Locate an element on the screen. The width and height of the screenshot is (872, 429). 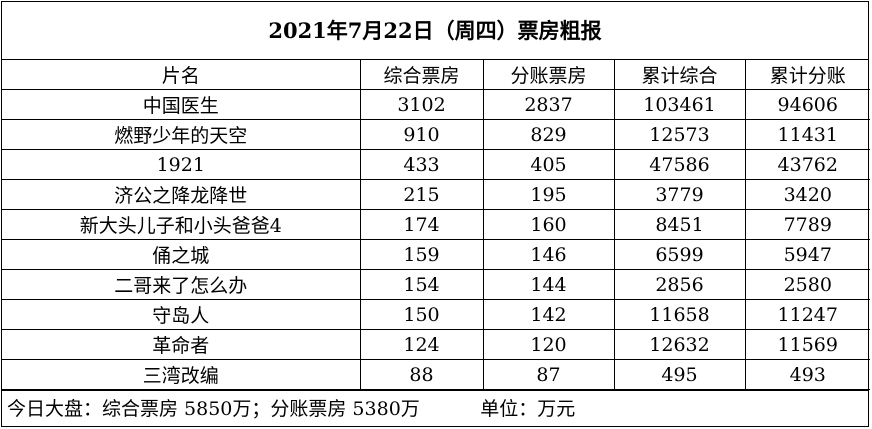
gross-cell: 174 is located at coordinates (421, 224).